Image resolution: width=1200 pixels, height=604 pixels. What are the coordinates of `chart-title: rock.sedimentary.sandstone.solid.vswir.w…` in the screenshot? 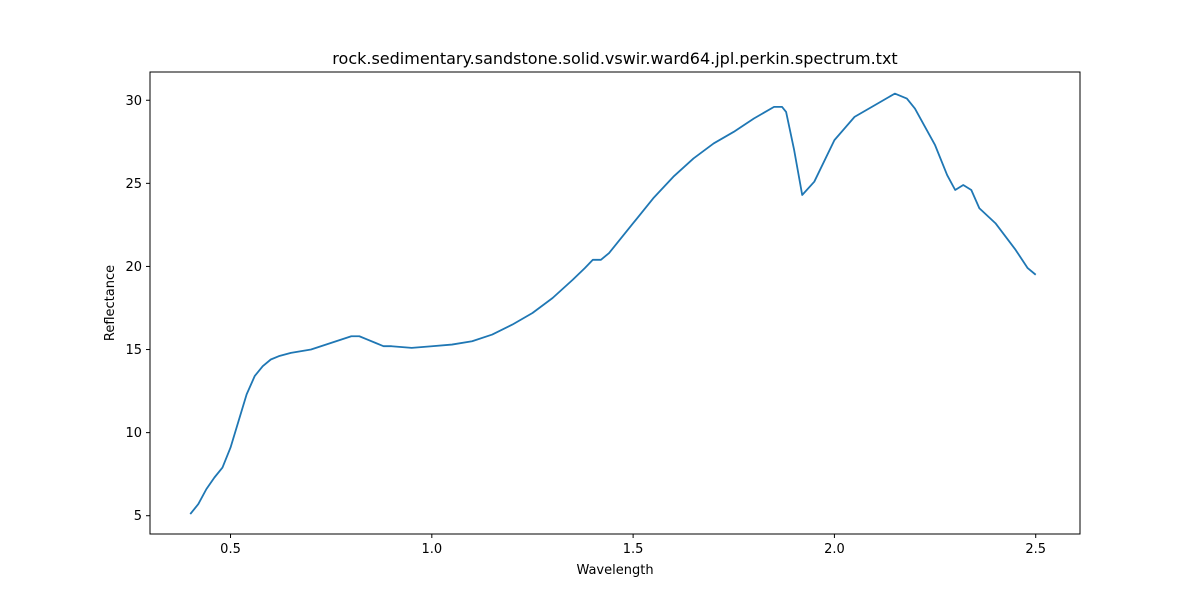 It's located at (614, 58).